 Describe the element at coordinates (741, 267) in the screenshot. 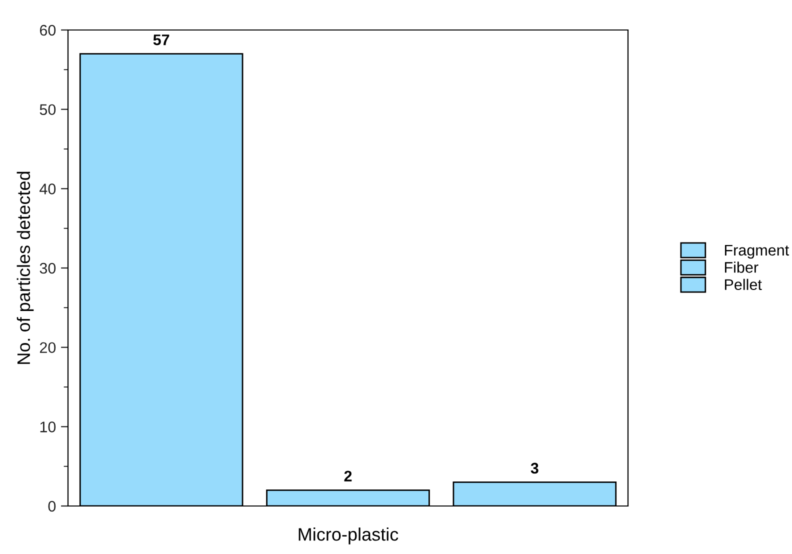

I see `legend-label: Fiber` at that location.